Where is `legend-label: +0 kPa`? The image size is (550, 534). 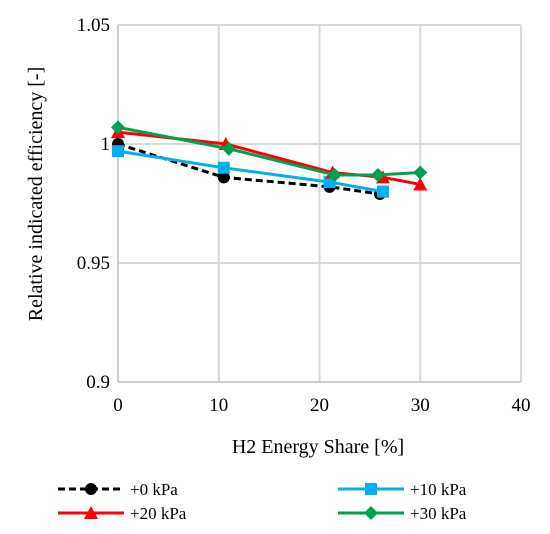 legend-label: +0 kPa is located at coordinates (154, 489).